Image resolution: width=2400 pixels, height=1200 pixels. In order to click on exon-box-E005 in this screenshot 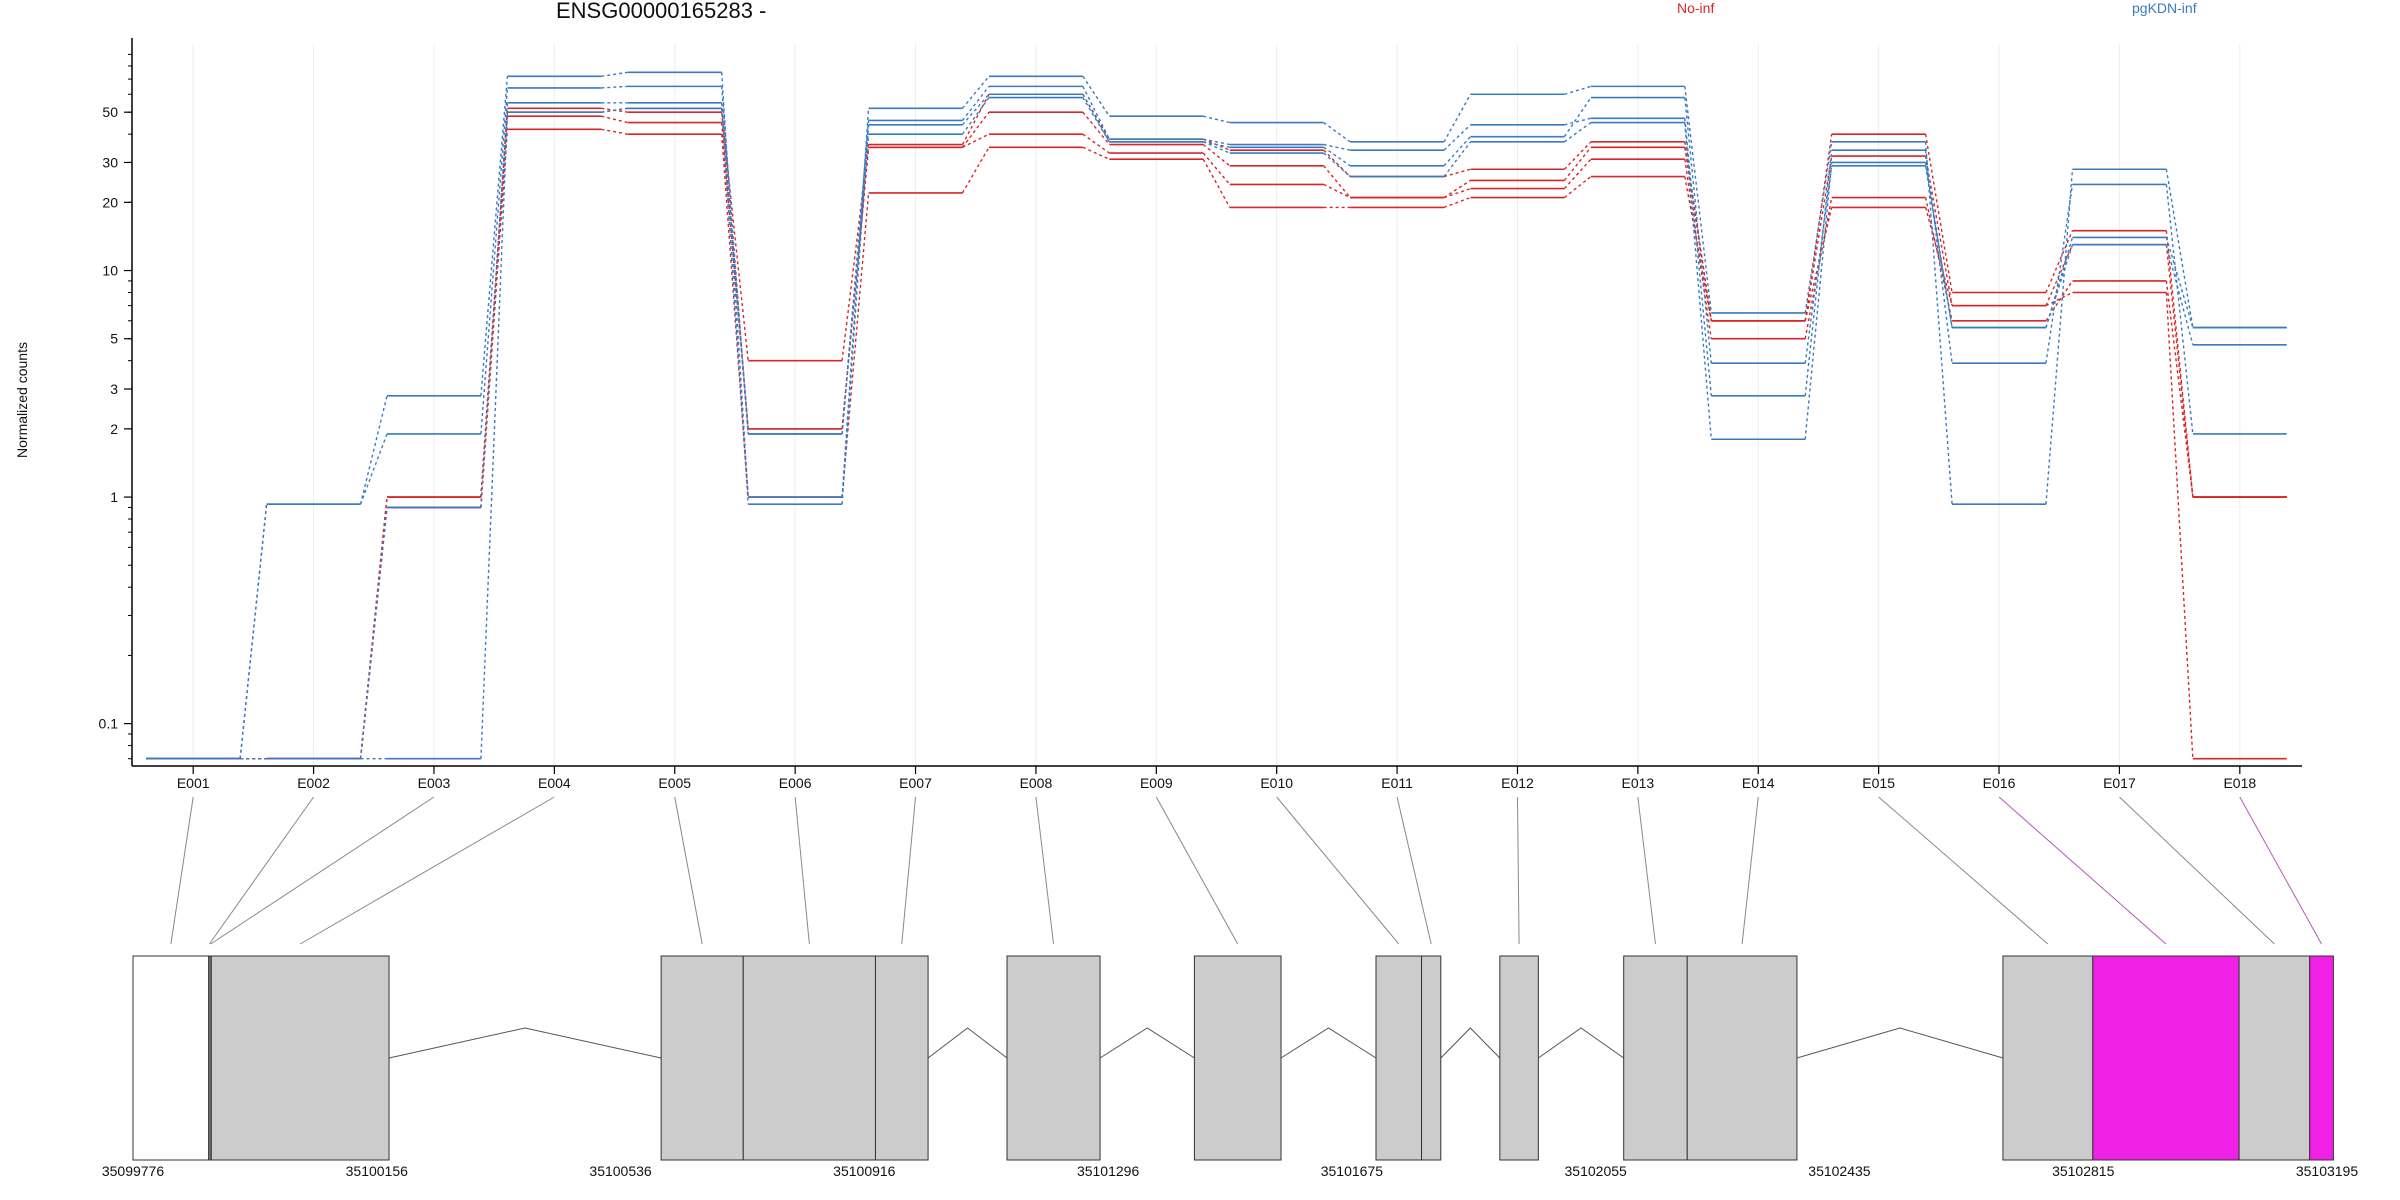, I will do `click(702, 1058)`.